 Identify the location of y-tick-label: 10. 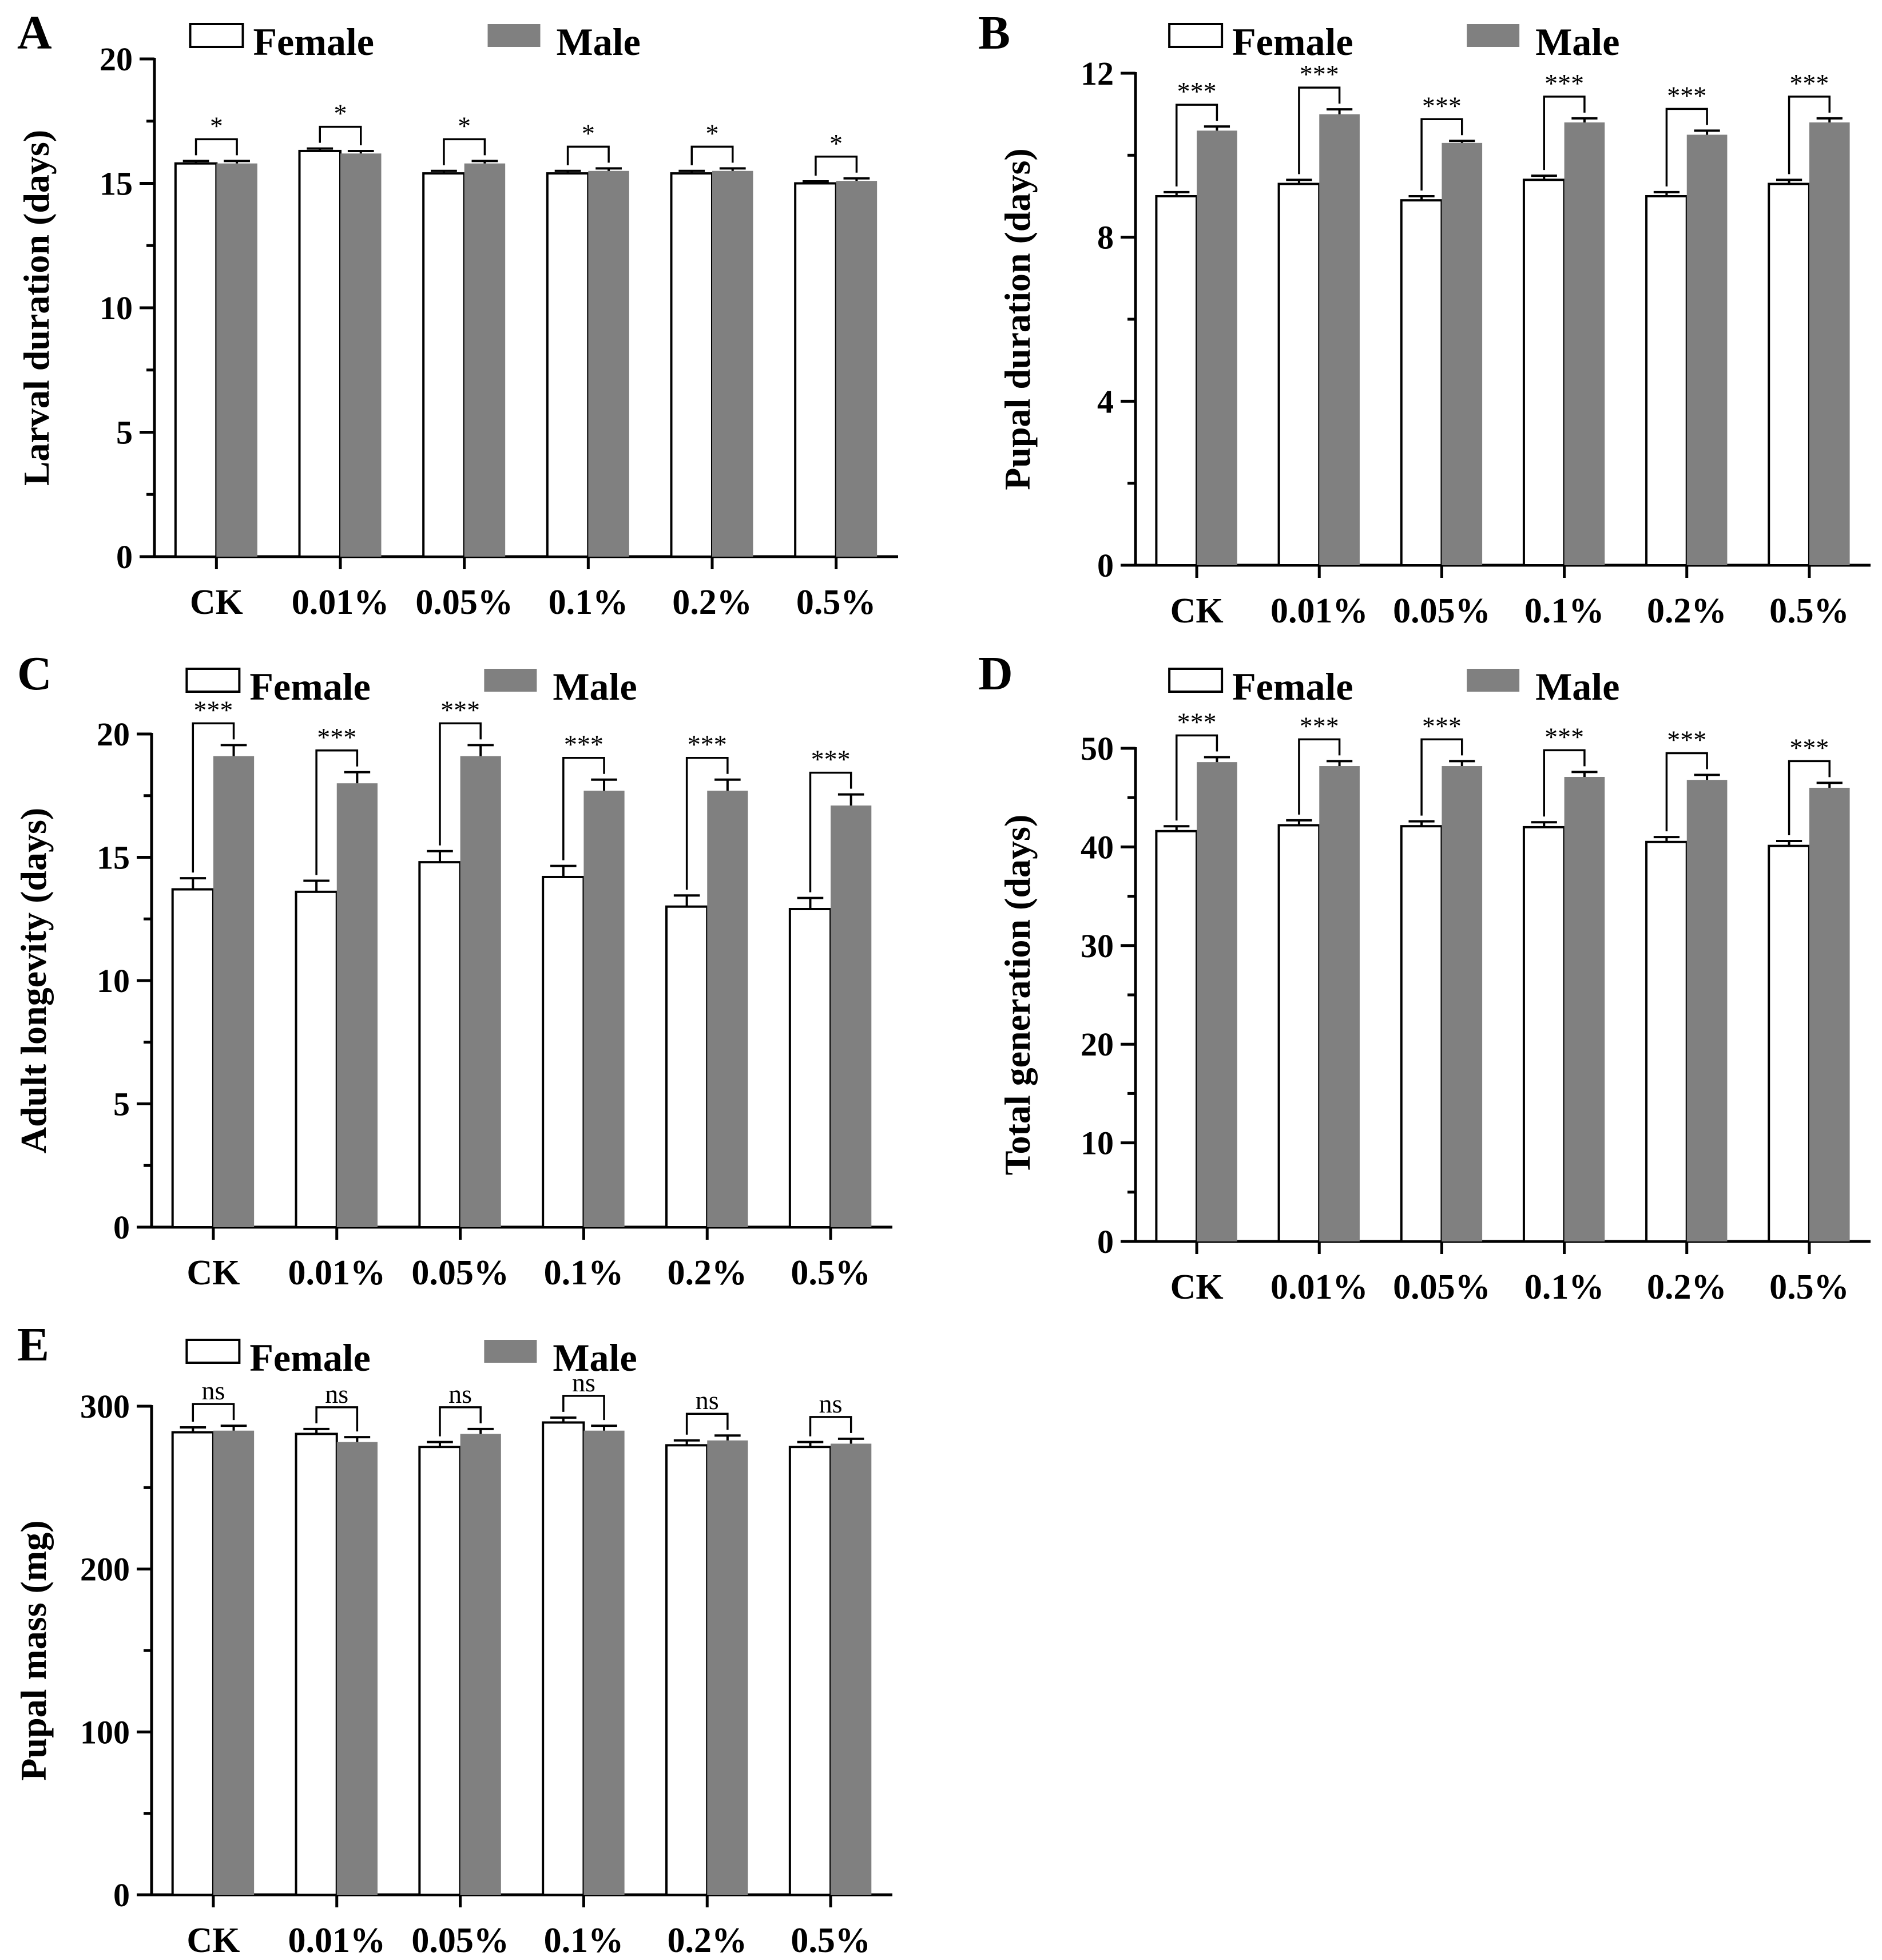
(116, 308).